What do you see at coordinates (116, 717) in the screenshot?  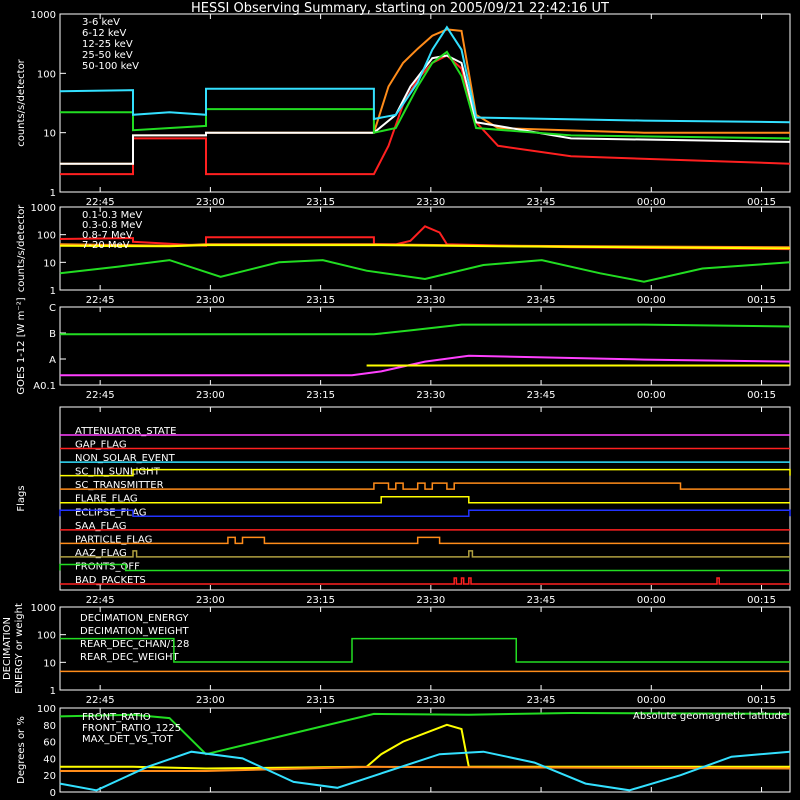 I see `legend-entry: FRONT_RATIO` at bounding box center [116, 717].